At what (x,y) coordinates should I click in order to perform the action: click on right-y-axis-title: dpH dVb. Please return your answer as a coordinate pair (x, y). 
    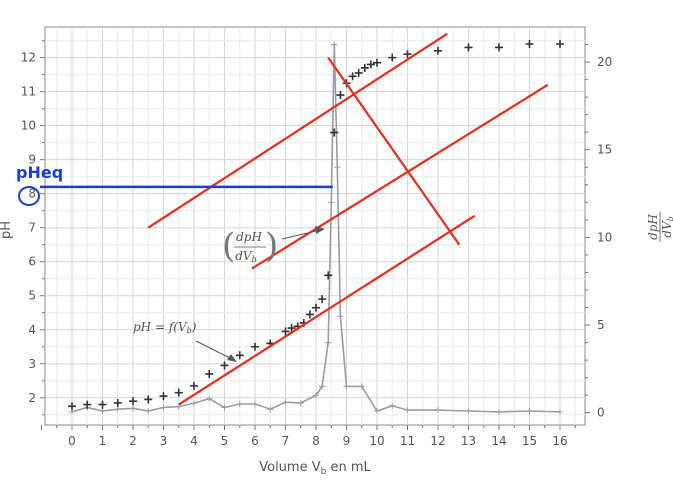
    Looking at the image, I should click on (659, 227).